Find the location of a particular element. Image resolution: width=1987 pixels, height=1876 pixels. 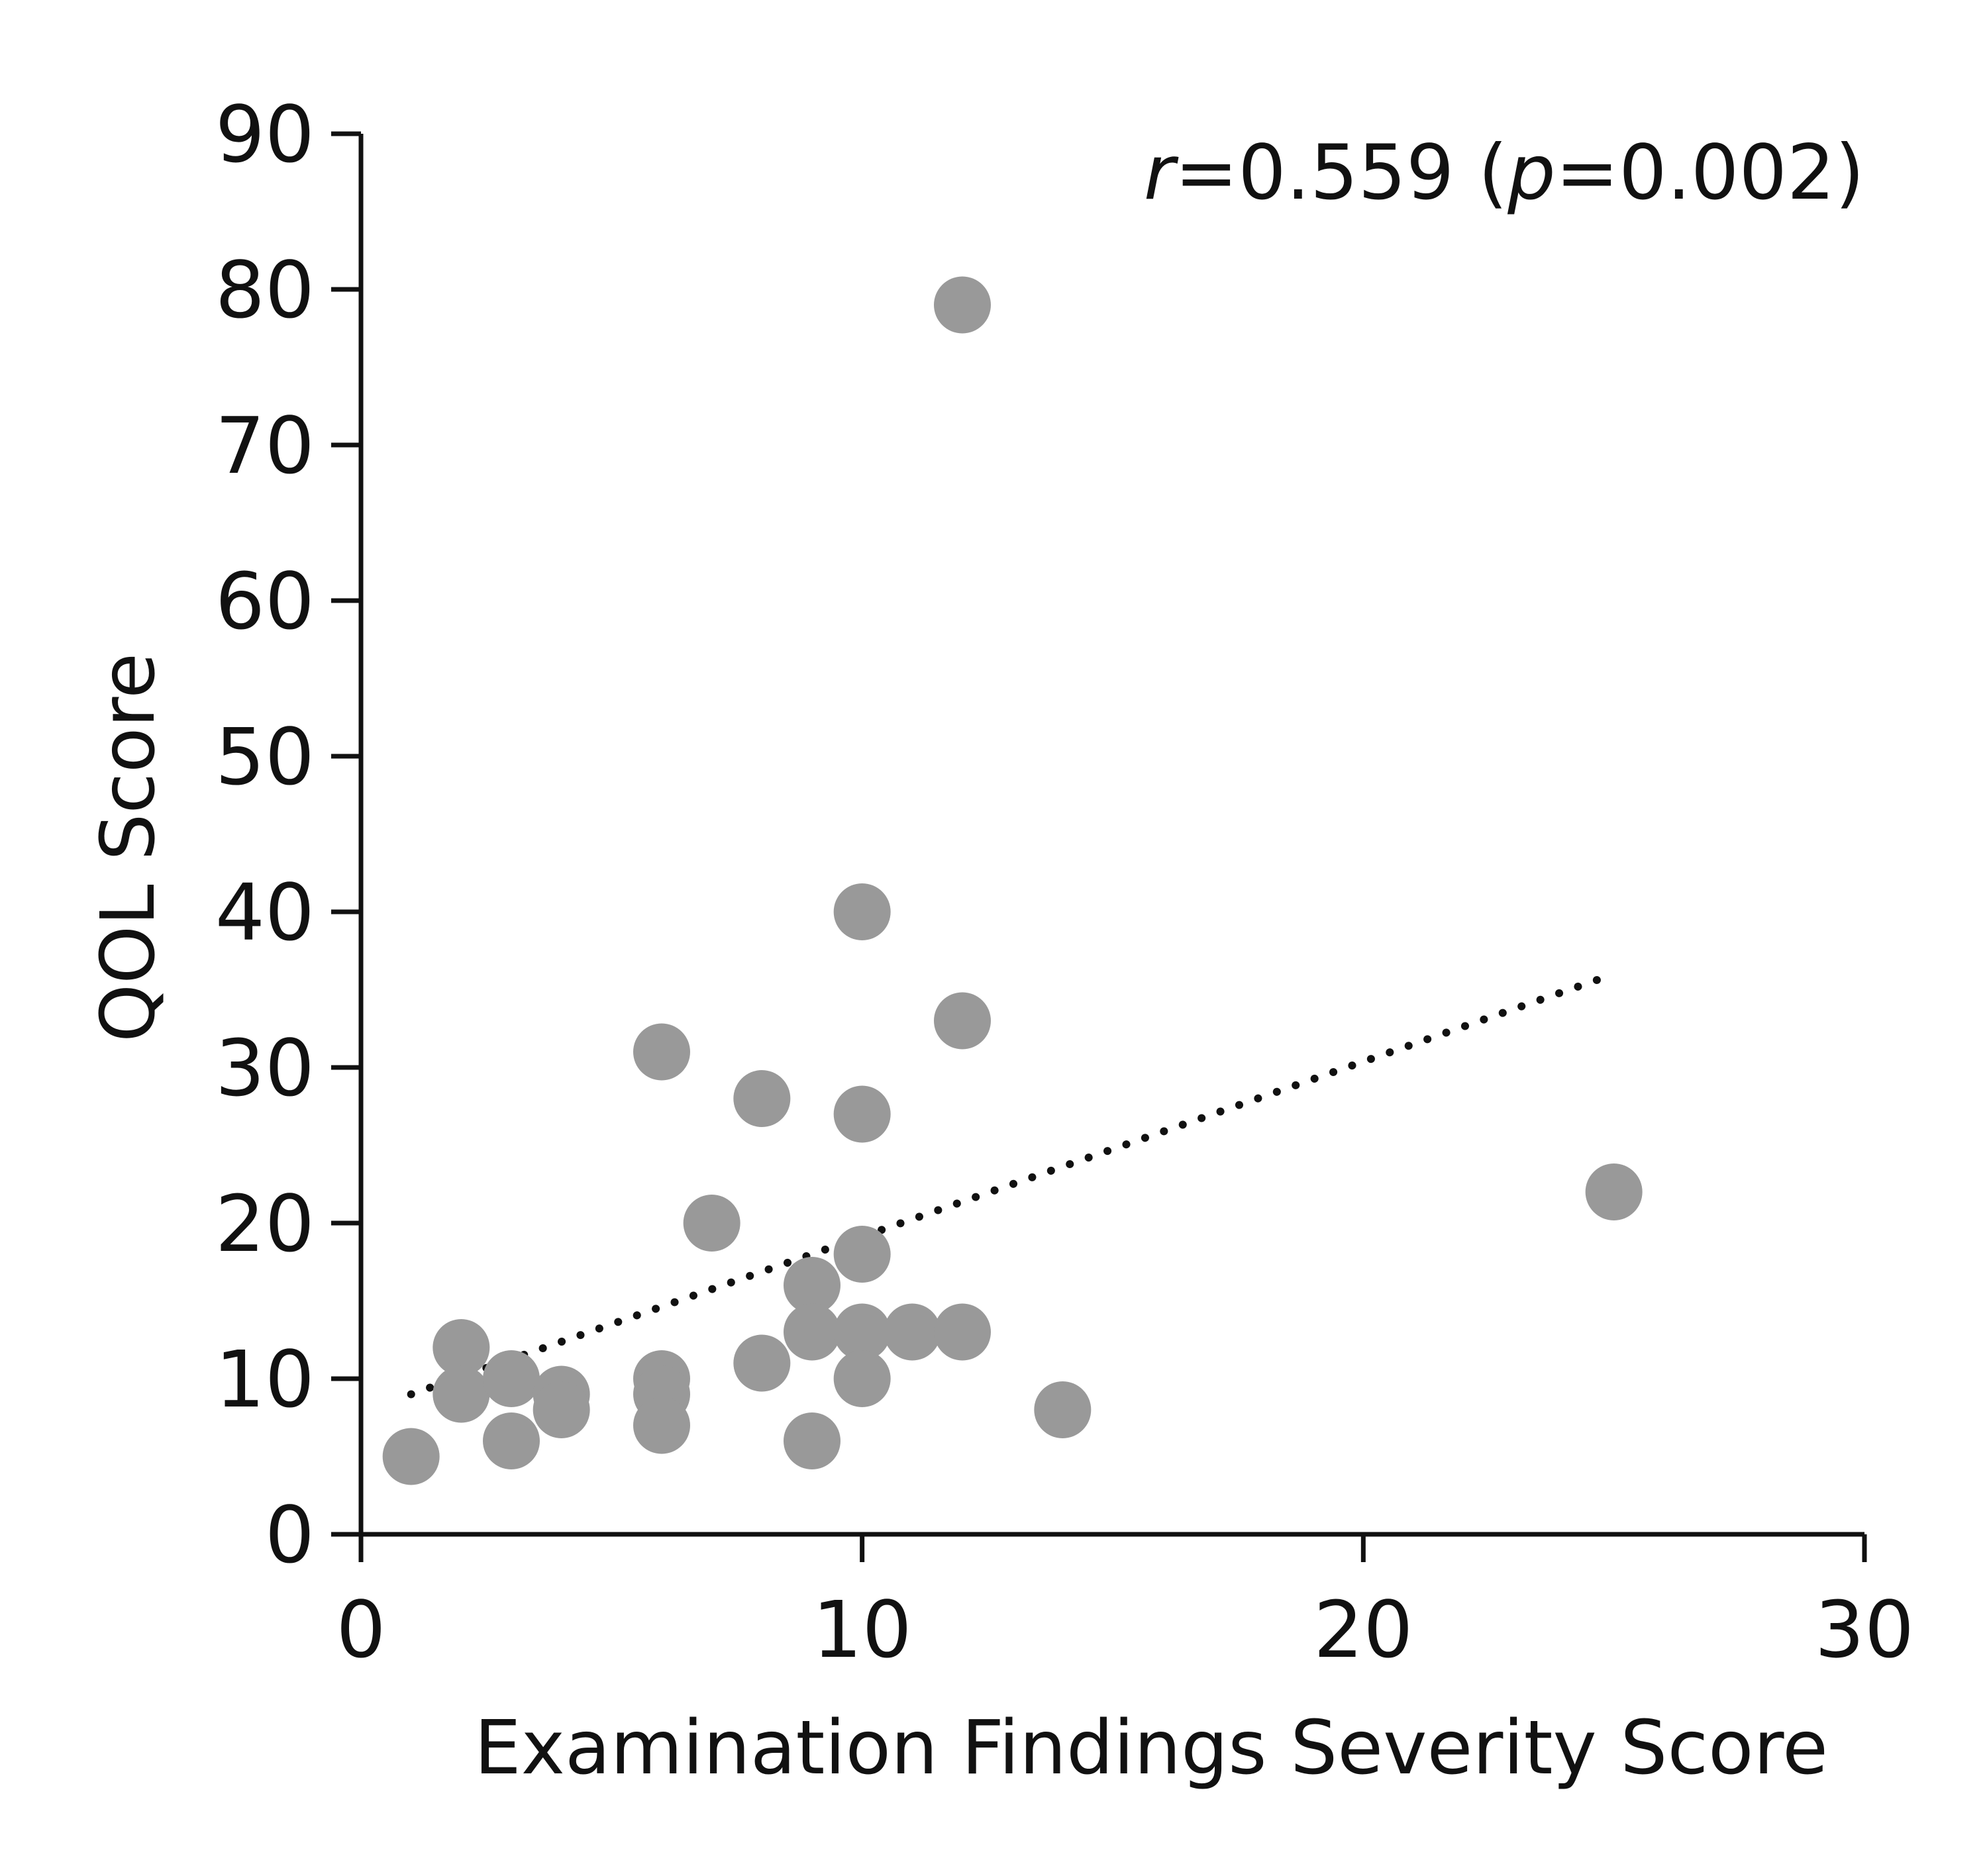

y-tick-label: 0 is located at coordinates (290, 1535).